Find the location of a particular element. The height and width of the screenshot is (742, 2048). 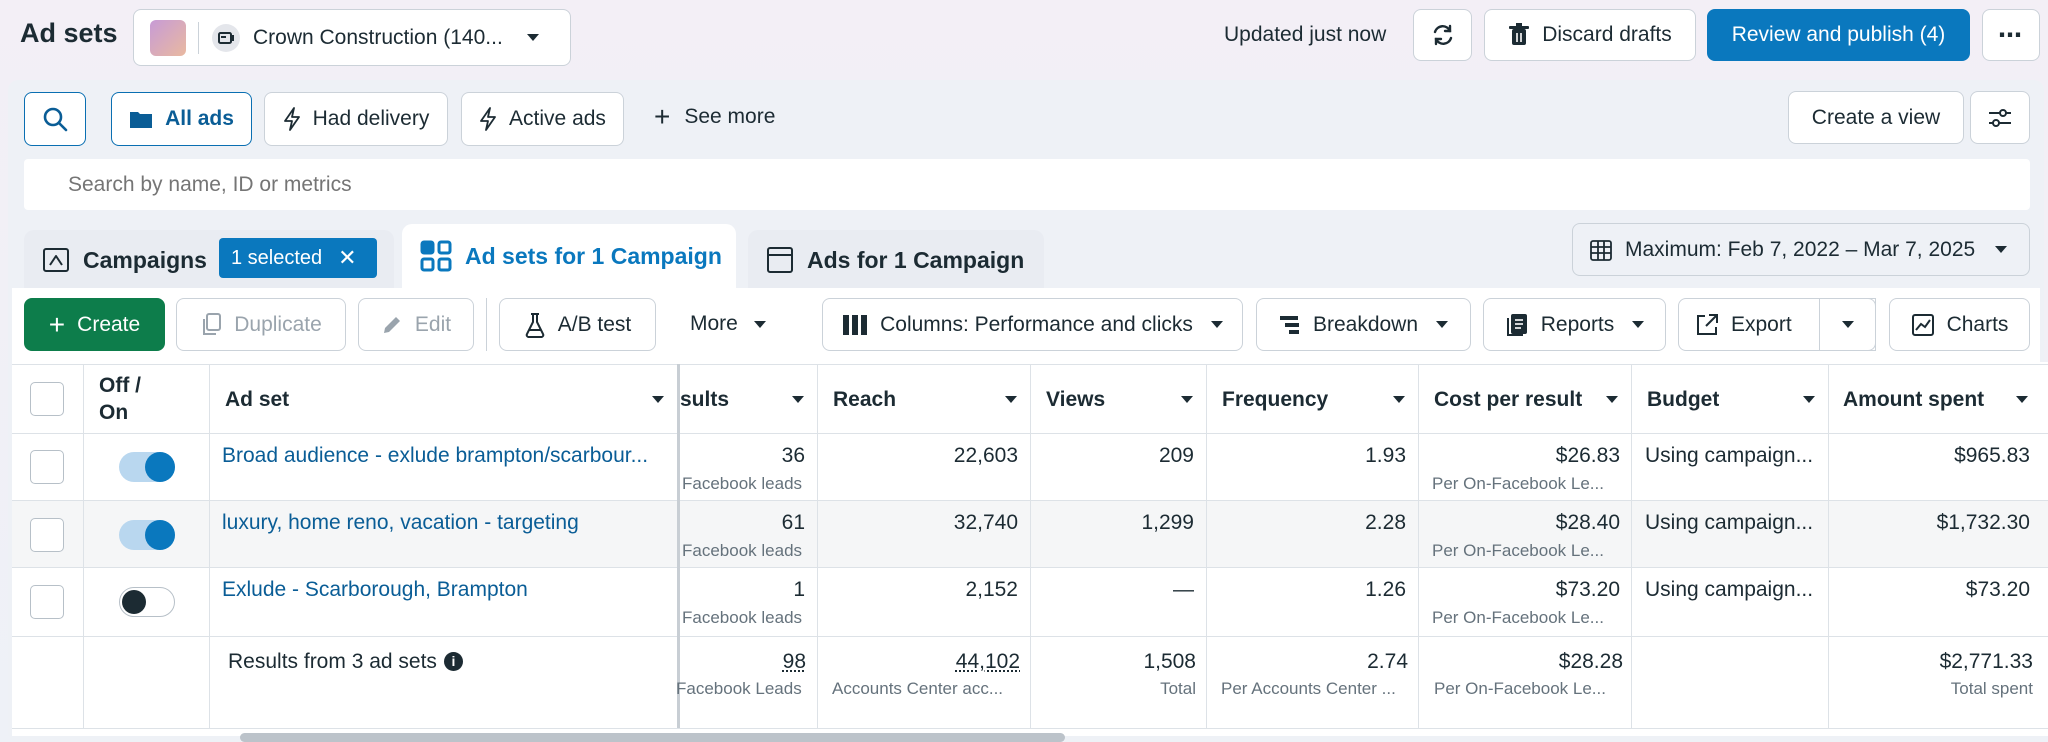

col-budget-sort-icon is located at coordinates (1809, 399).